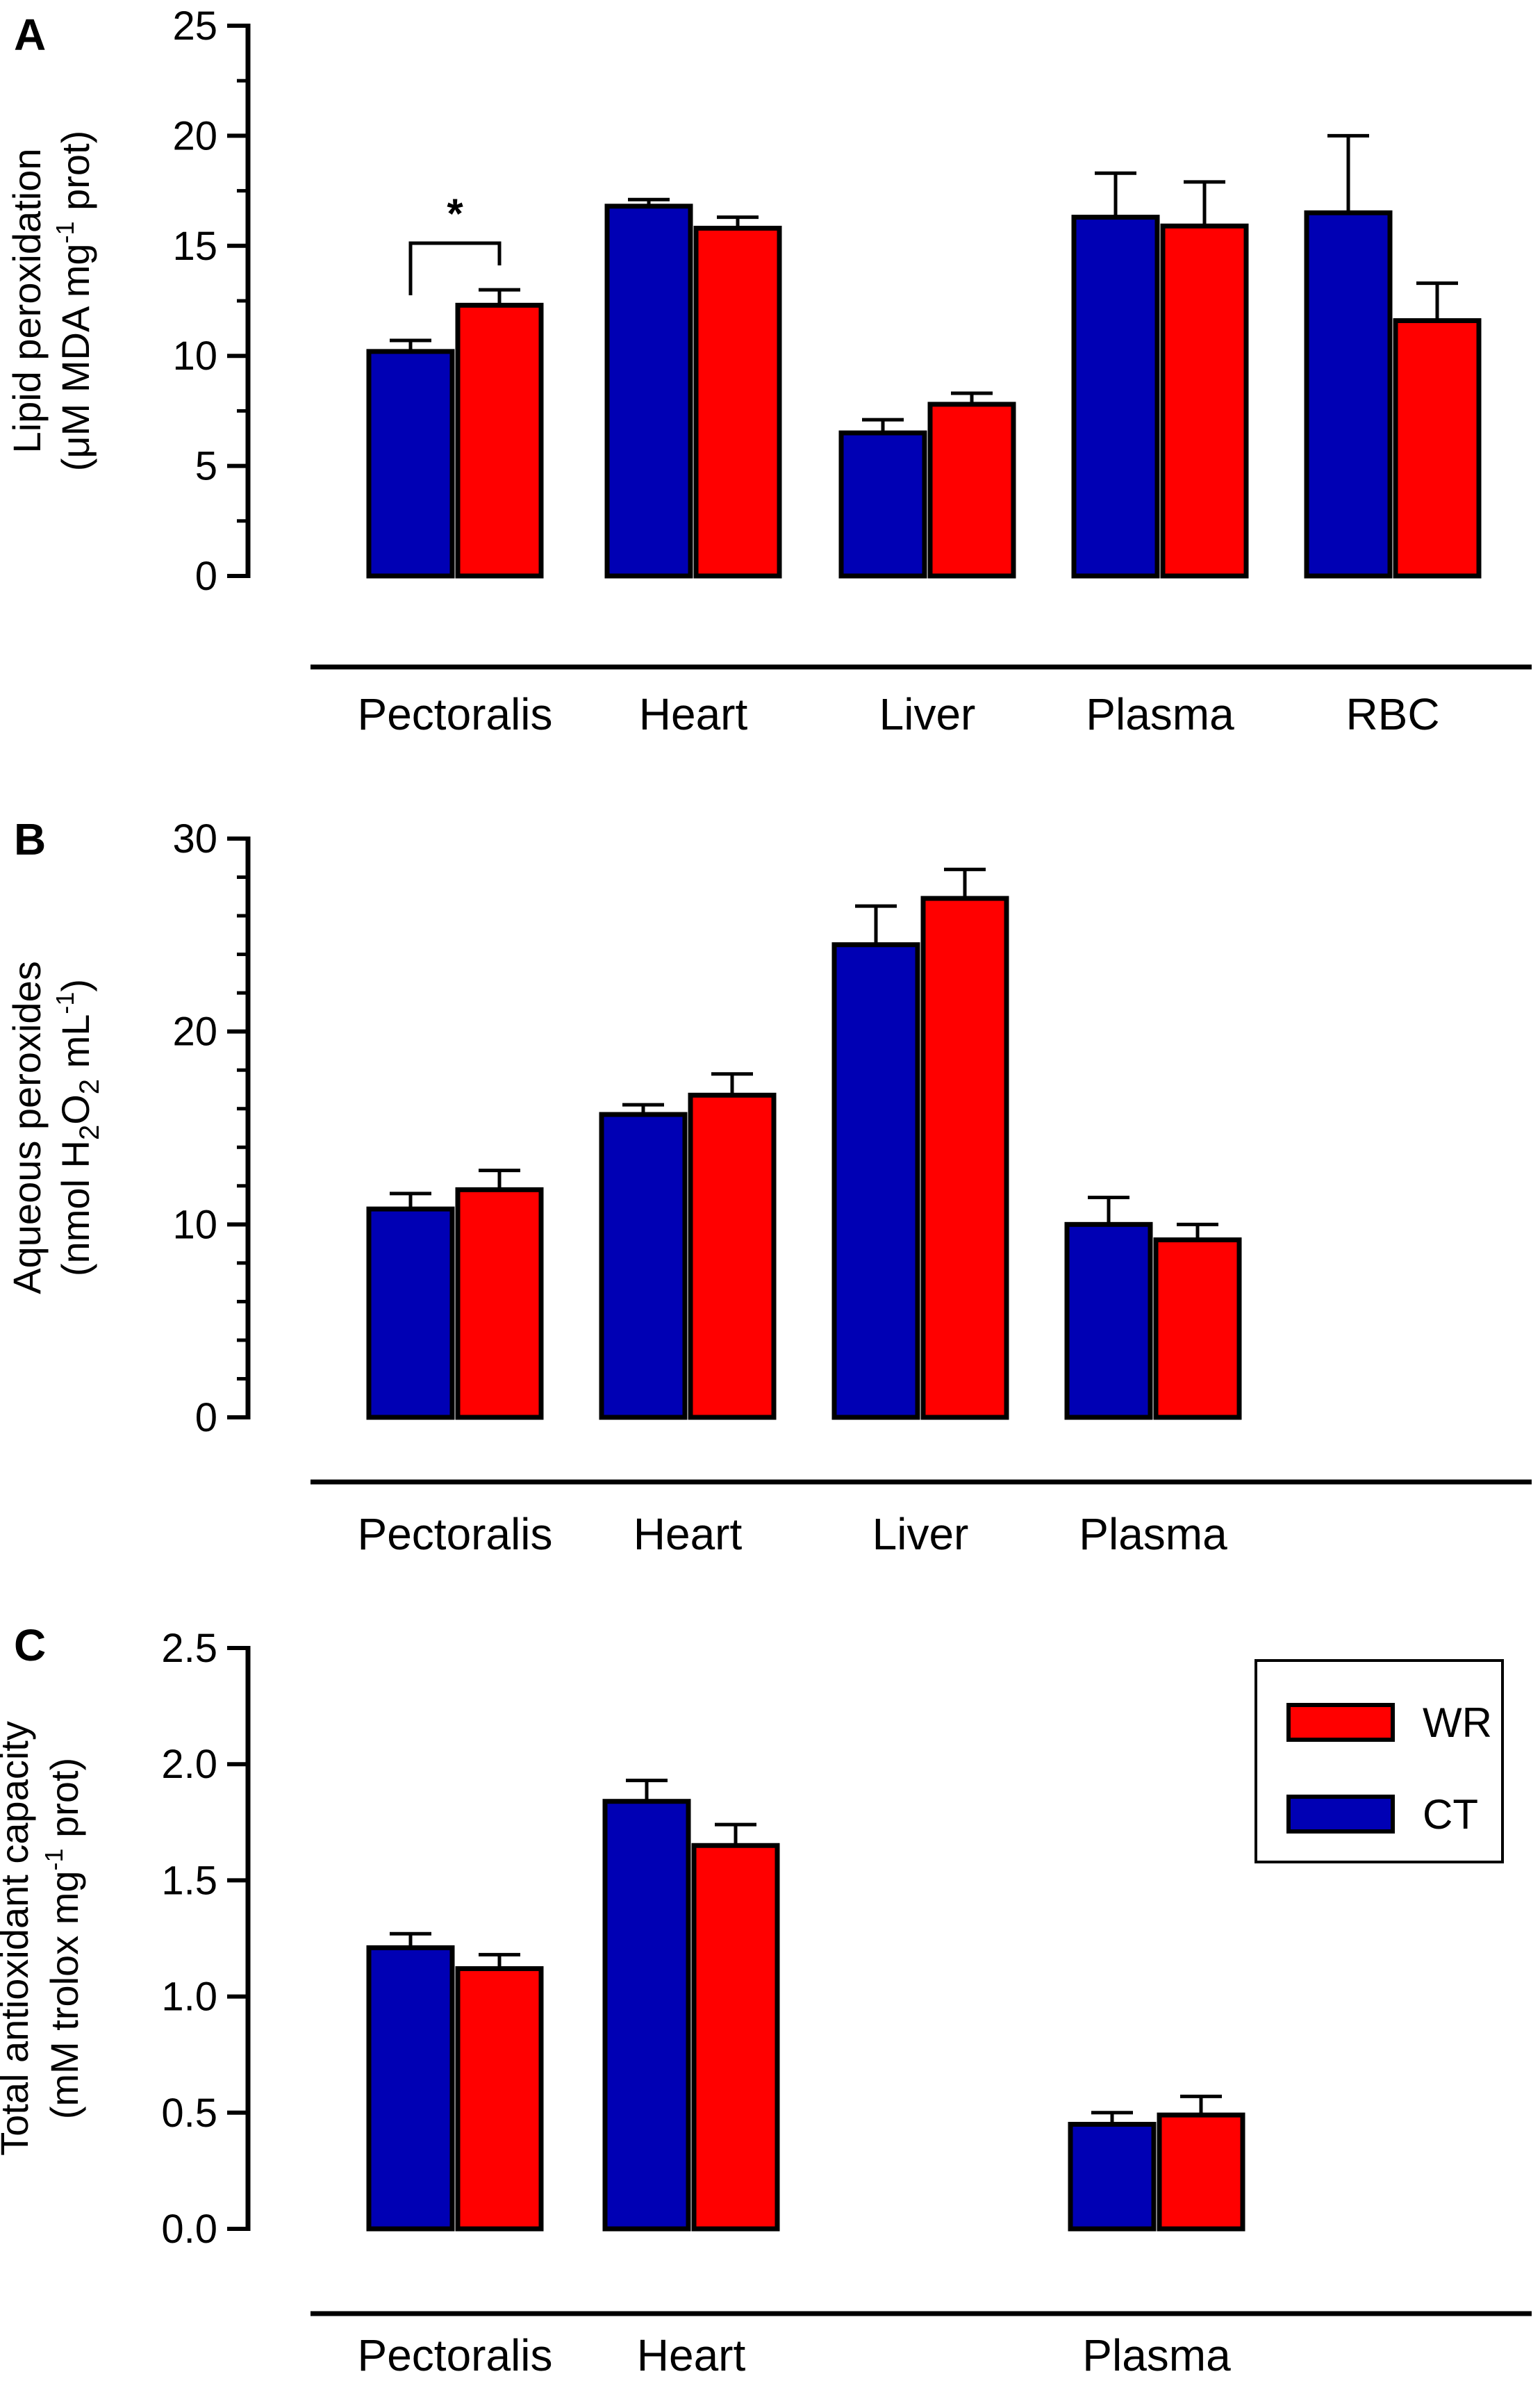 This screenshot has width=1540, height=2381. I want to click on legend-label-ct: CT, so click(1450, 1814).